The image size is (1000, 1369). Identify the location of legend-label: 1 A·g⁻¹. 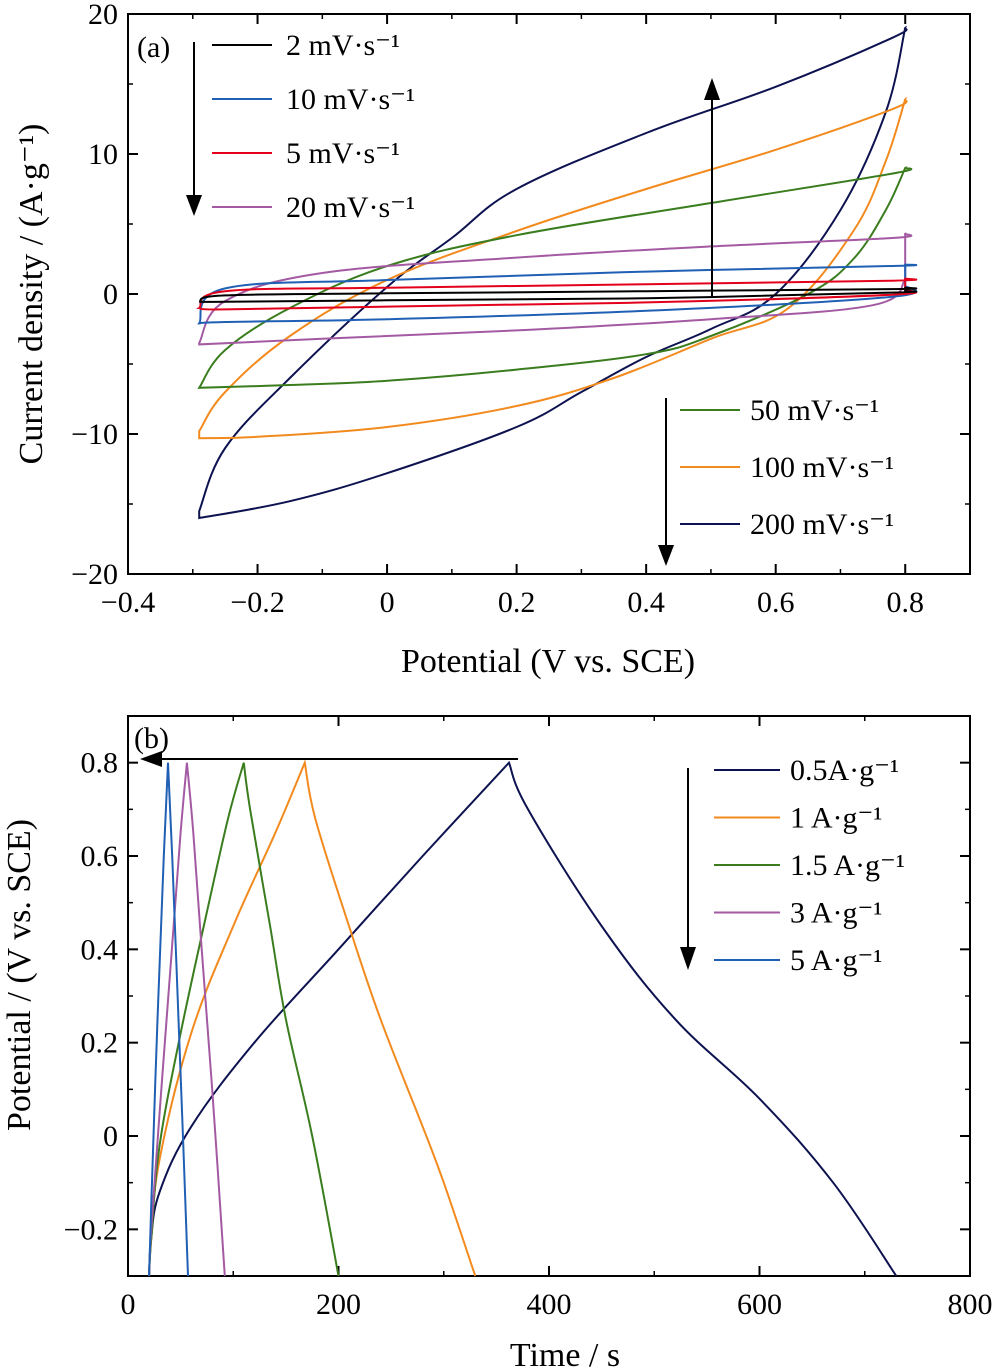
(836, 818).